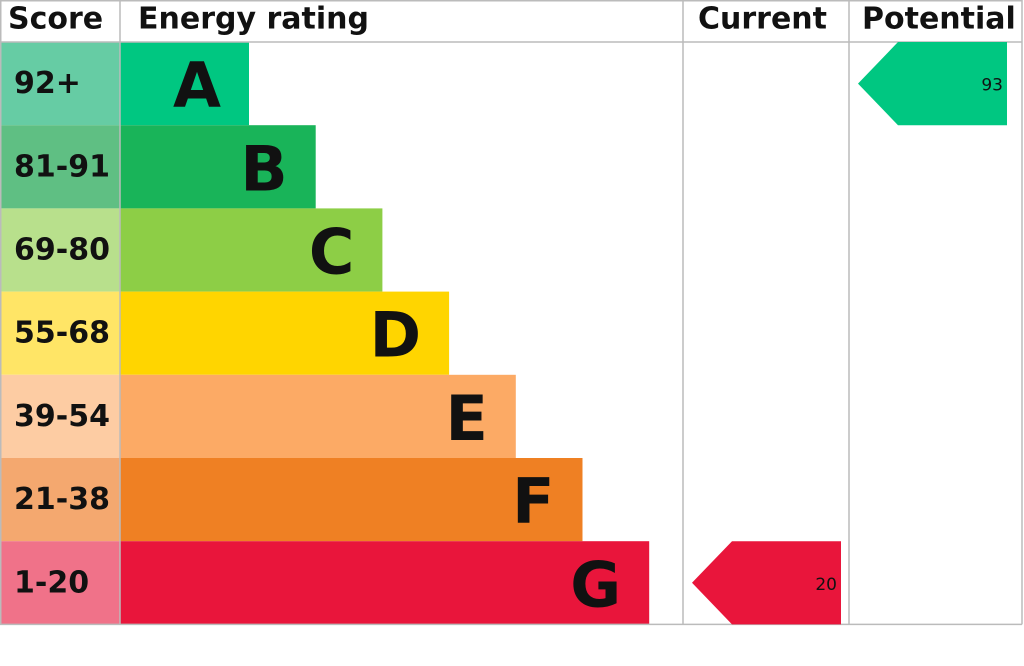  I want to click on column-header: Potential, so click(939, 19).